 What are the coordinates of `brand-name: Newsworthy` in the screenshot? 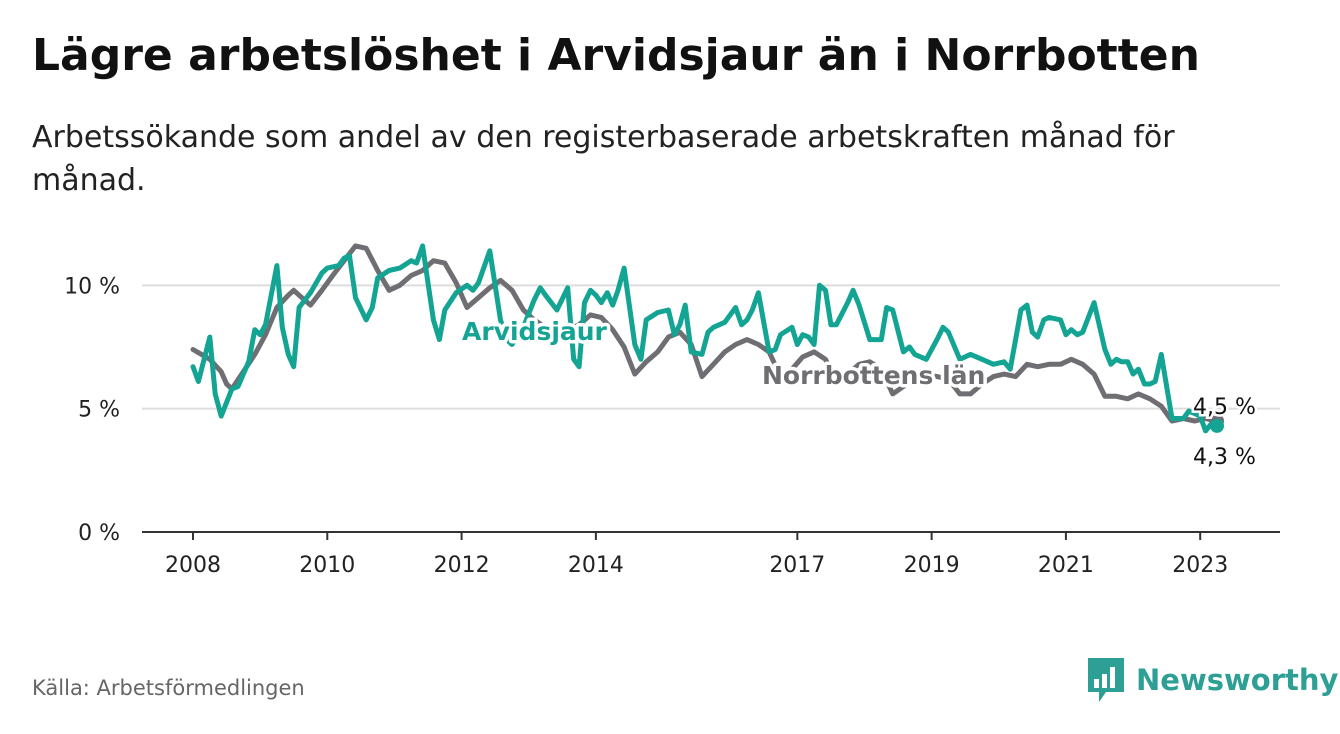 It's located at (1237, 680).